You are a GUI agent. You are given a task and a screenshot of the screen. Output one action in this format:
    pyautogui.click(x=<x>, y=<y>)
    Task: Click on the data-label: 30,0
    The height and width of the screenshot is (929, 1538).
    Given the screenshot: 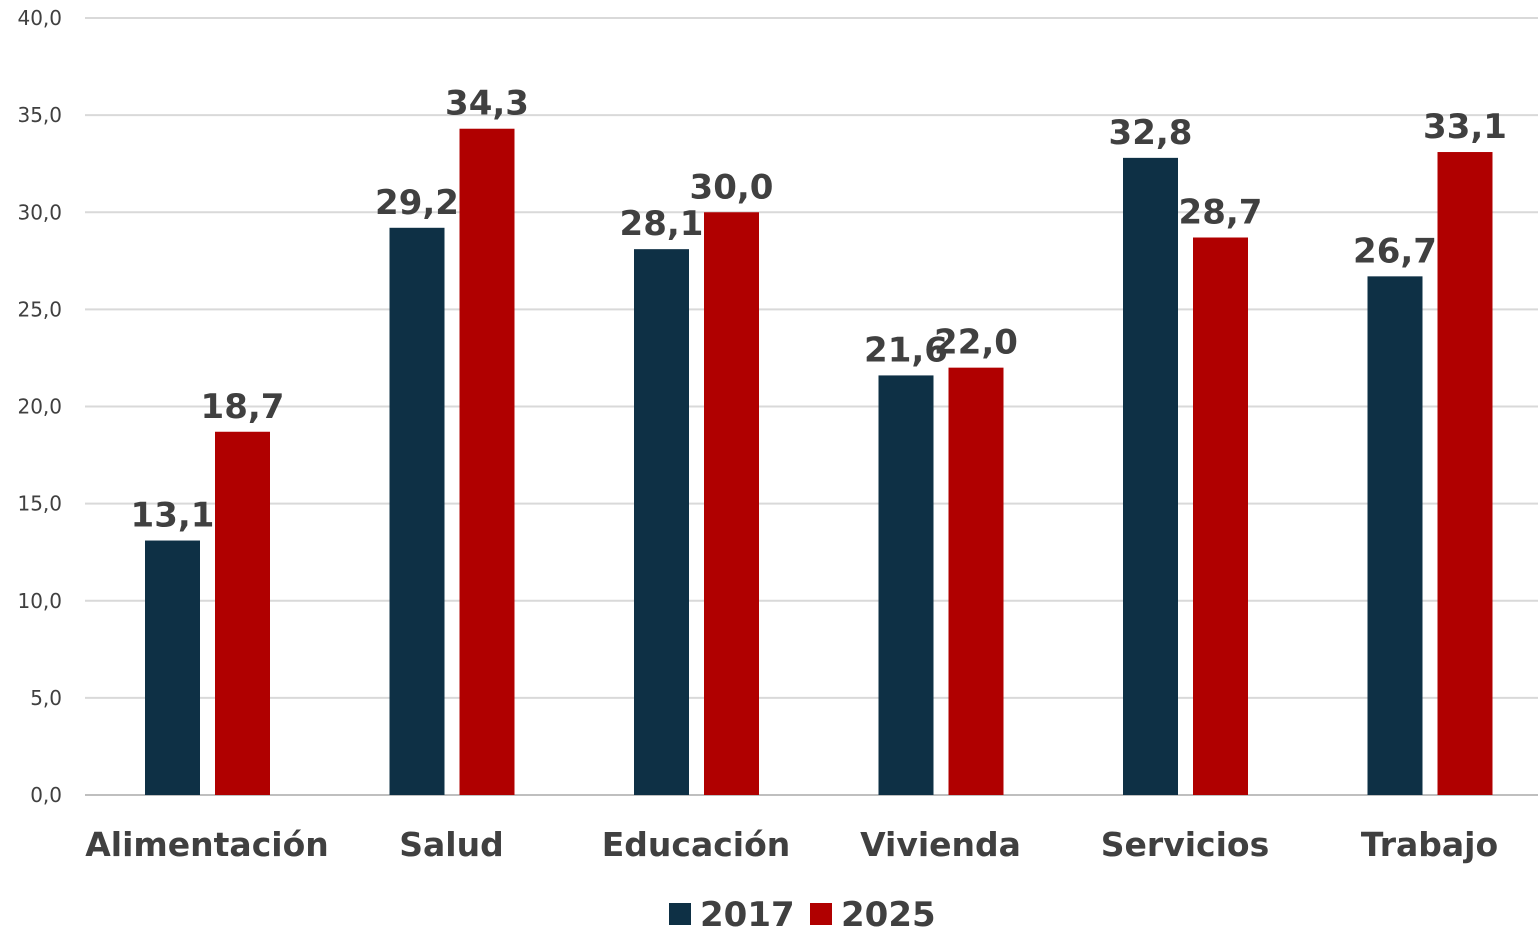 What is the action you would take?
    pyautogui.click(x=732, y=187)
    